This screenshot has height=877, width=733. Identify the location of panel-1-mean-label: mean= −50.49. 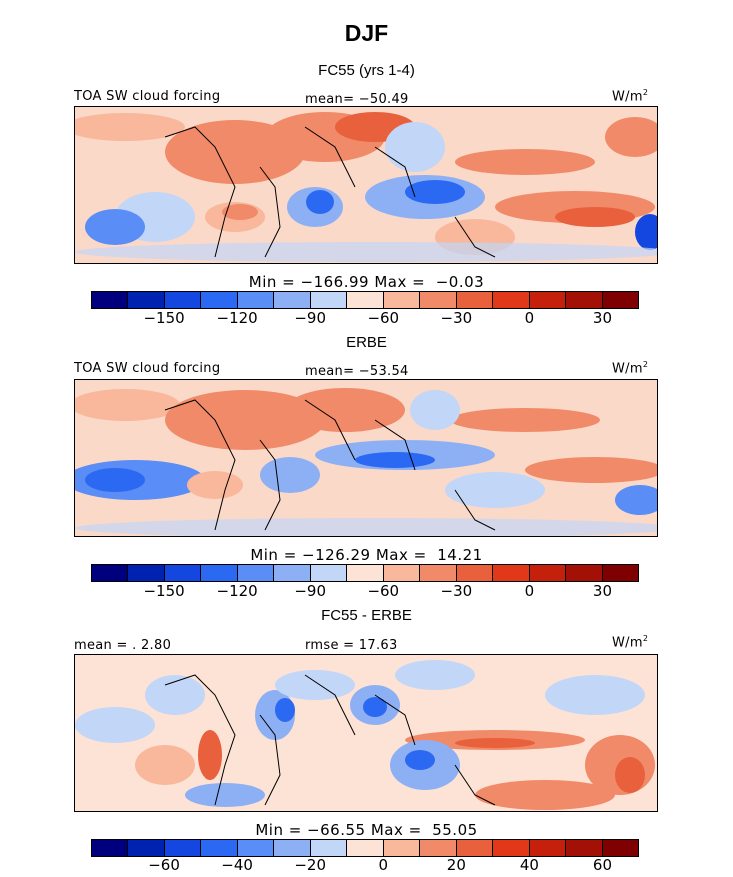
(357, 99).